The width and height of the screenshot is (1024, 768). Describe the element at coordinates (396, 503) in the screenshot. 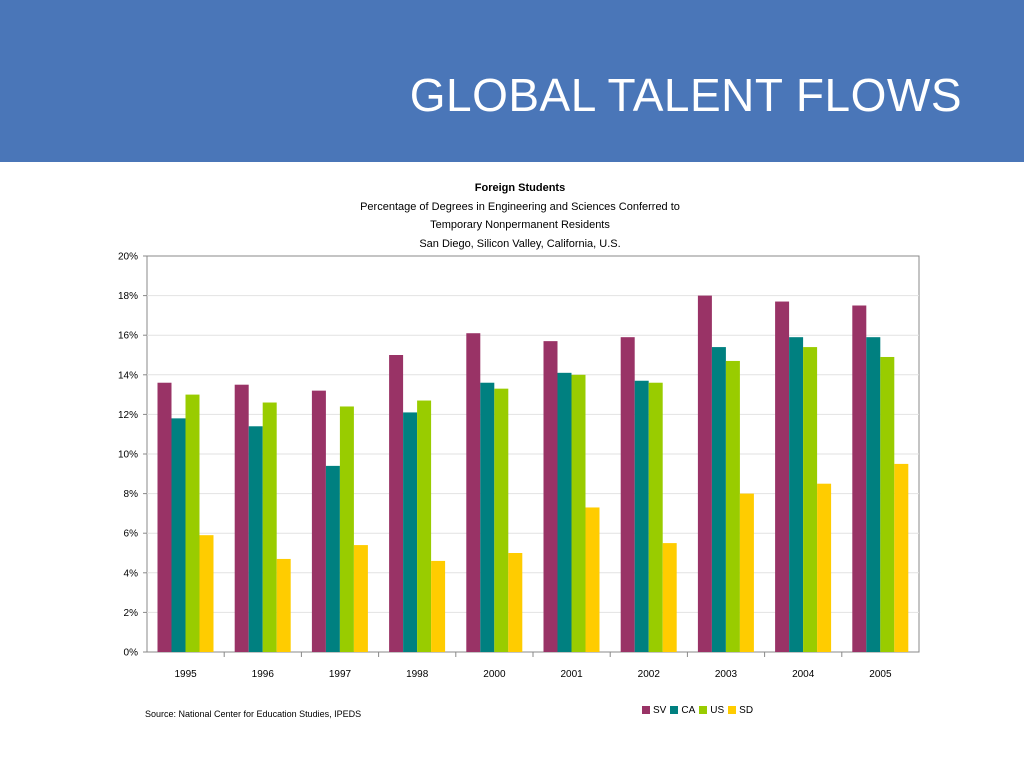

I see `bar-sv-1998` at that location.